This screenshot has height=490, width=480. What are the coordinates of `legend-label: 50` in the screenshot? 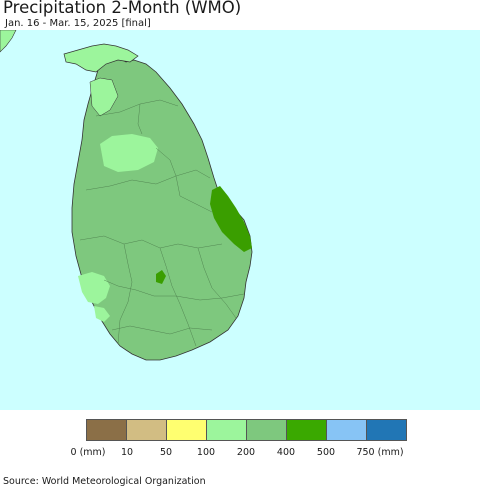 It's located at (166, 452).